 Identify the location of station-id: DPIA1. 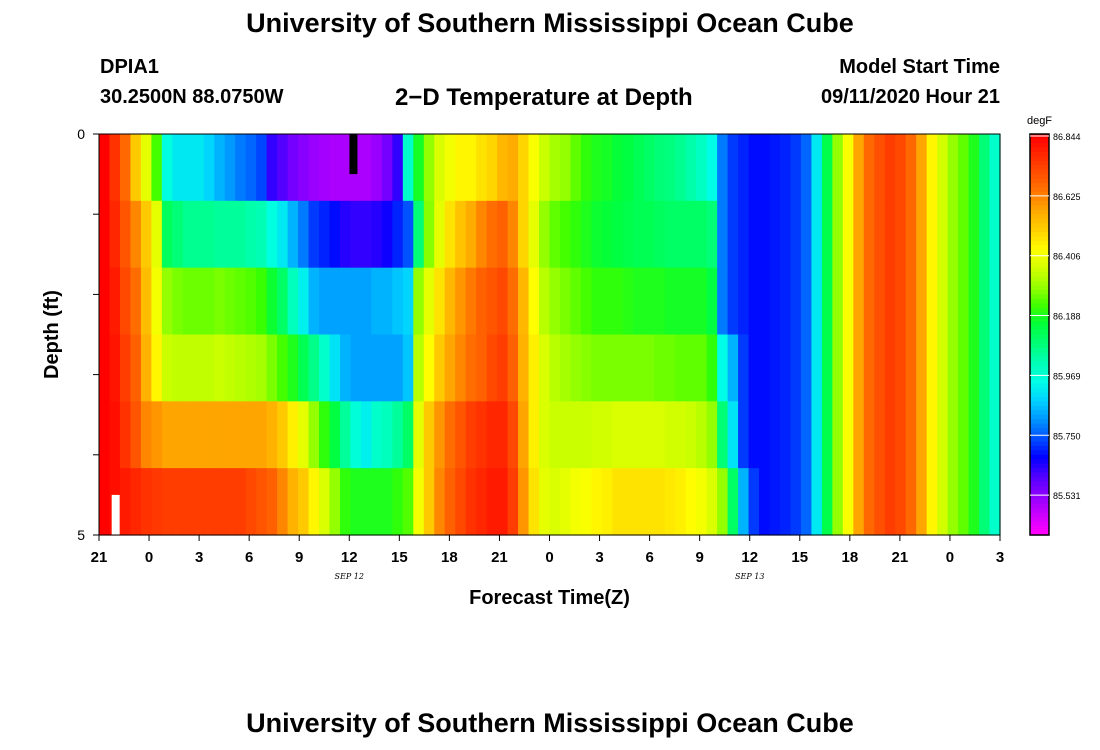
(129, 67).